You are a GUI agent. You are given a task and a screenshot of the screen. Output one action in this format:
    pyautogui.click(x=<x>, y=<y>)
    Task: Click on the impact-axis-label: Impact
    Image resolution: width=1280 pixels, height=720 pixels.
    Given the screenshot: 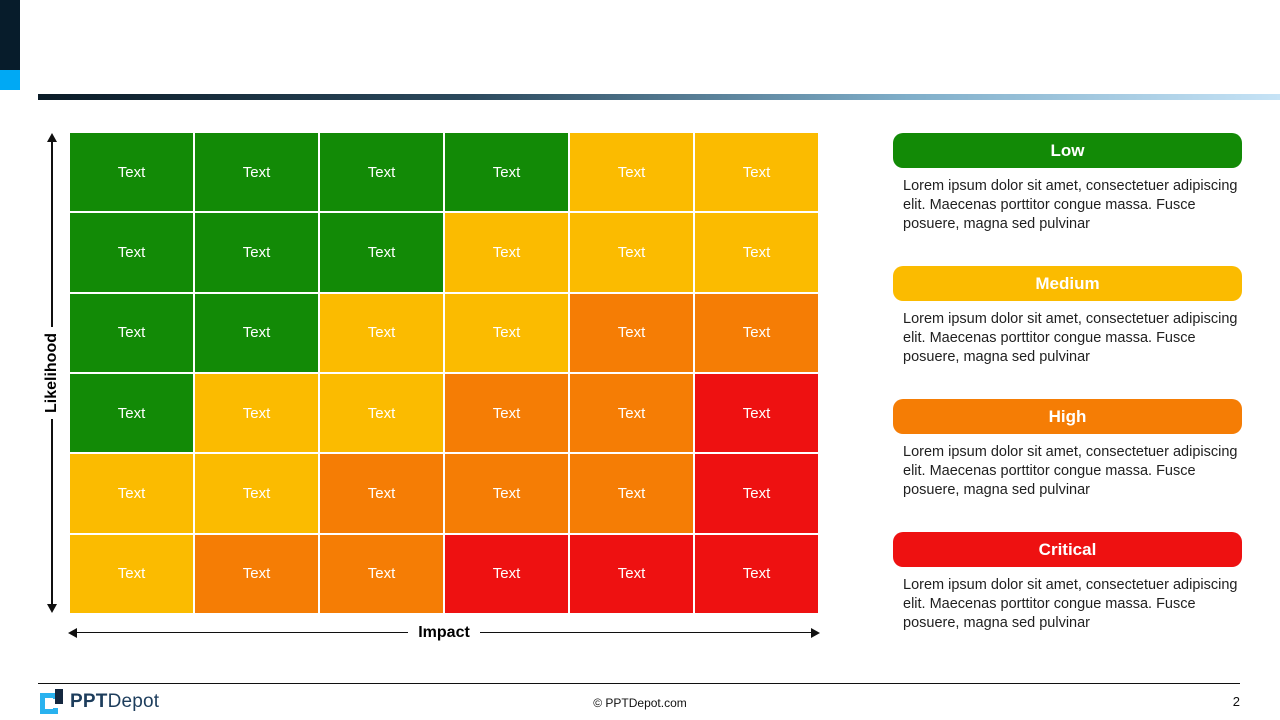 What is the action you would take?
    pyautogui.click(x=444, y=632)
    